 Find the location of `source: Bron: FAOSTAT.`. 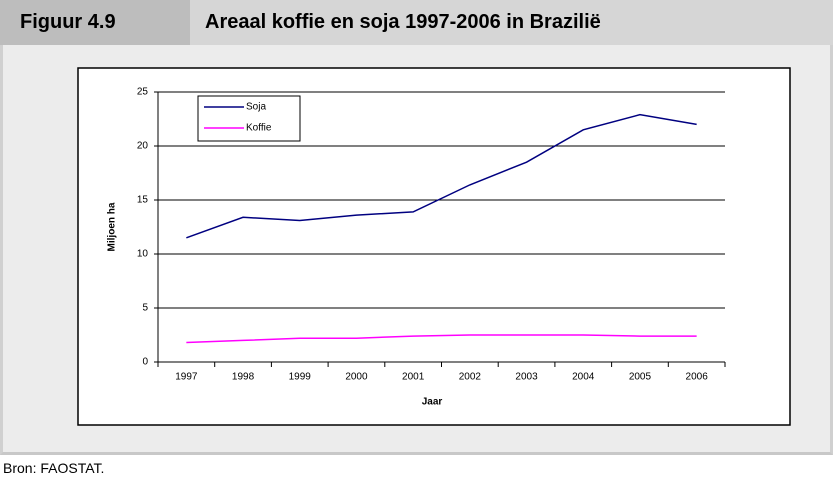

source: Bron: FAOSTAT. is located at coordinates (54, 468).